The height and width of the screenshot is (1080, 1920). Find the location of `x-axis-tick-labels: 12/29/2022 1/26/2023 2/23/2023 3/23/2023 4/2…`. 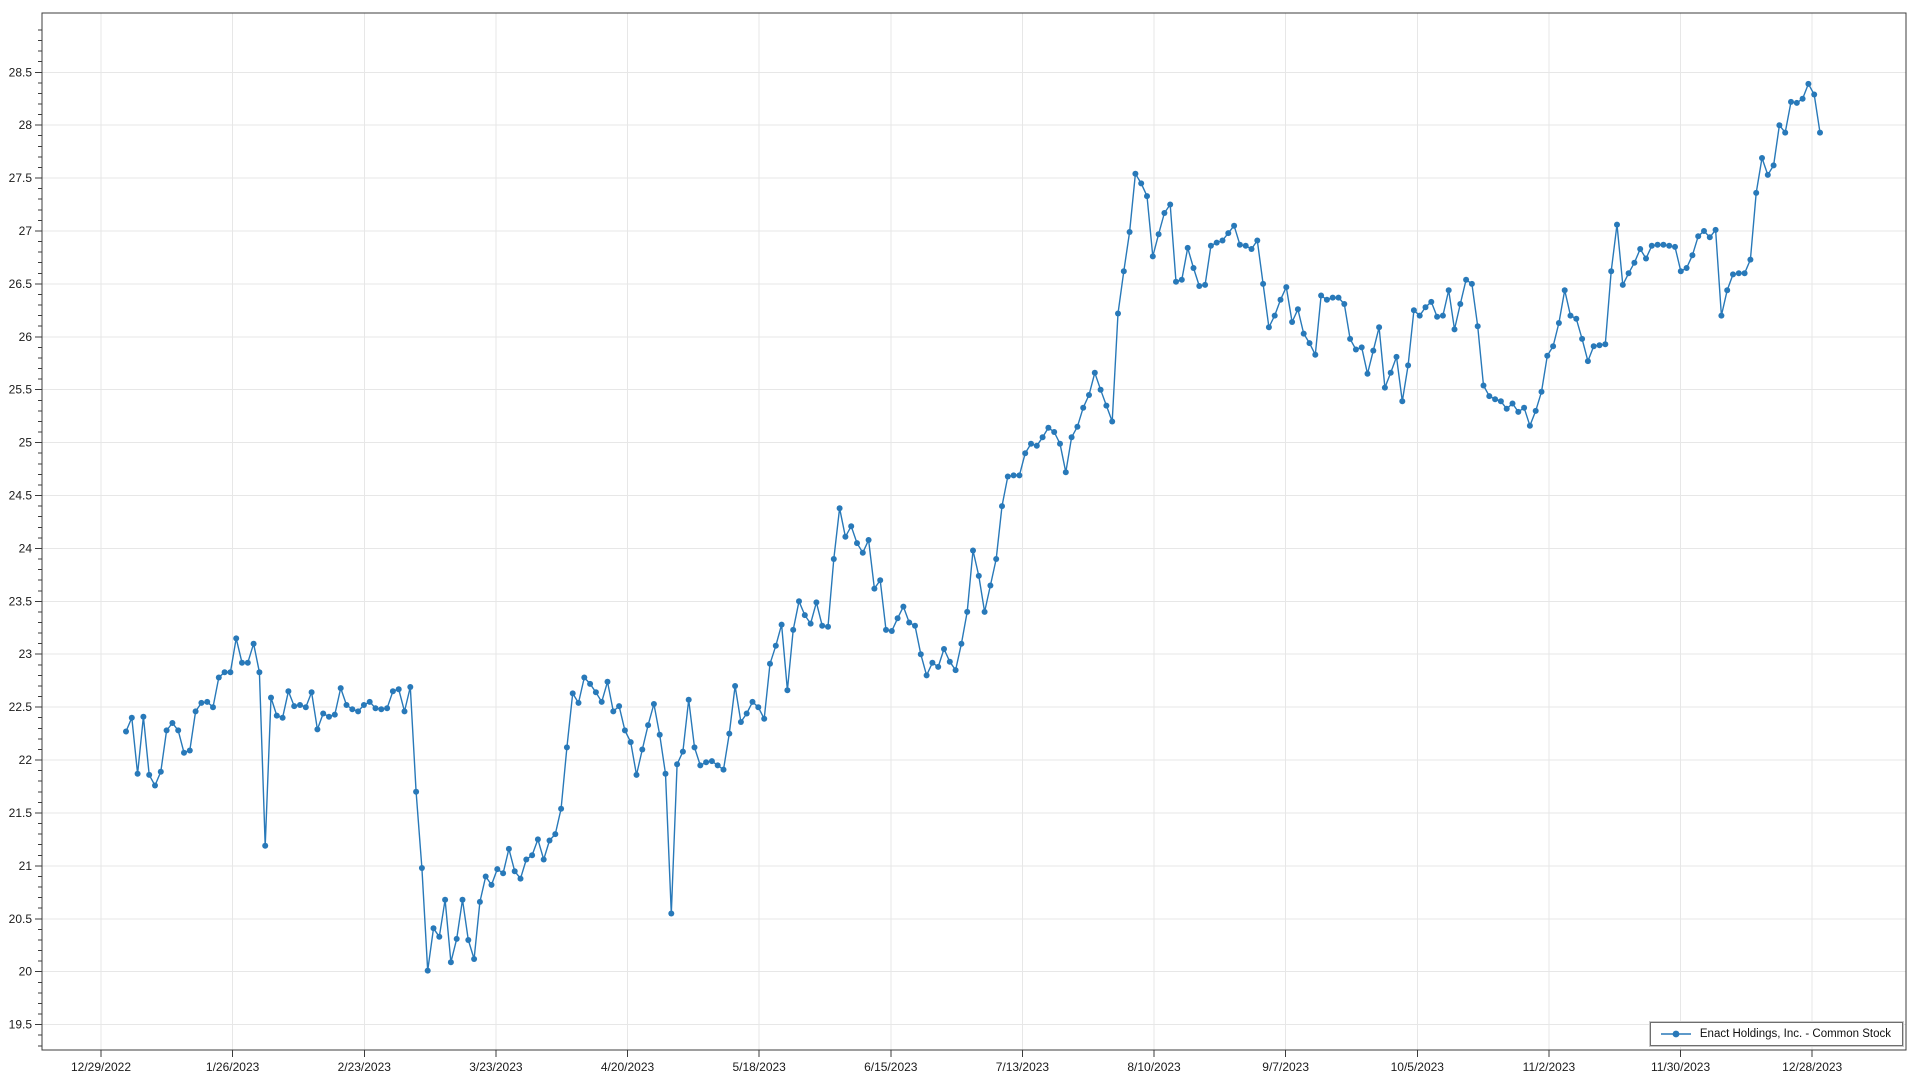

x-axis-tick-labels: 12/29/2022 1/26/2023 2/23/2023 3/23/2023 4/2… is located at coordinates (957, 1067).